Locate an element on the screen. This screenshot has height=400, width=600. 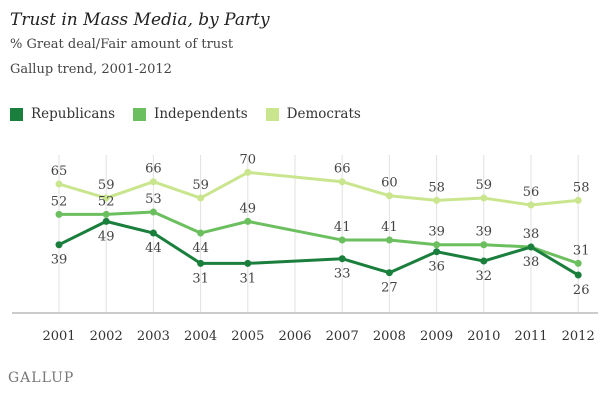
legend-item-independents: Independents is located at coordinates (190, 114).